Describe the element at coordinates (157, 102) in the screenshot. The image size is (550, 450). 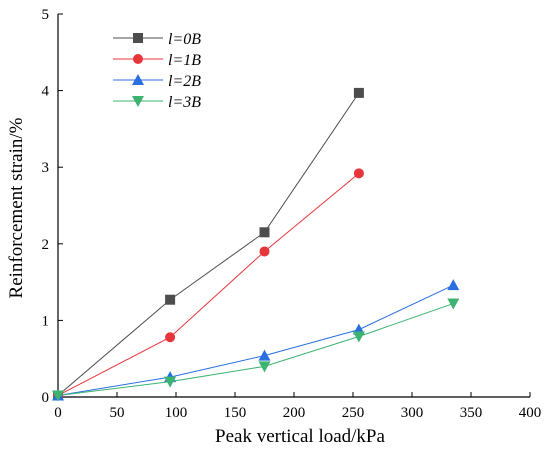
I see `legend-entry: l=3B` at that location.